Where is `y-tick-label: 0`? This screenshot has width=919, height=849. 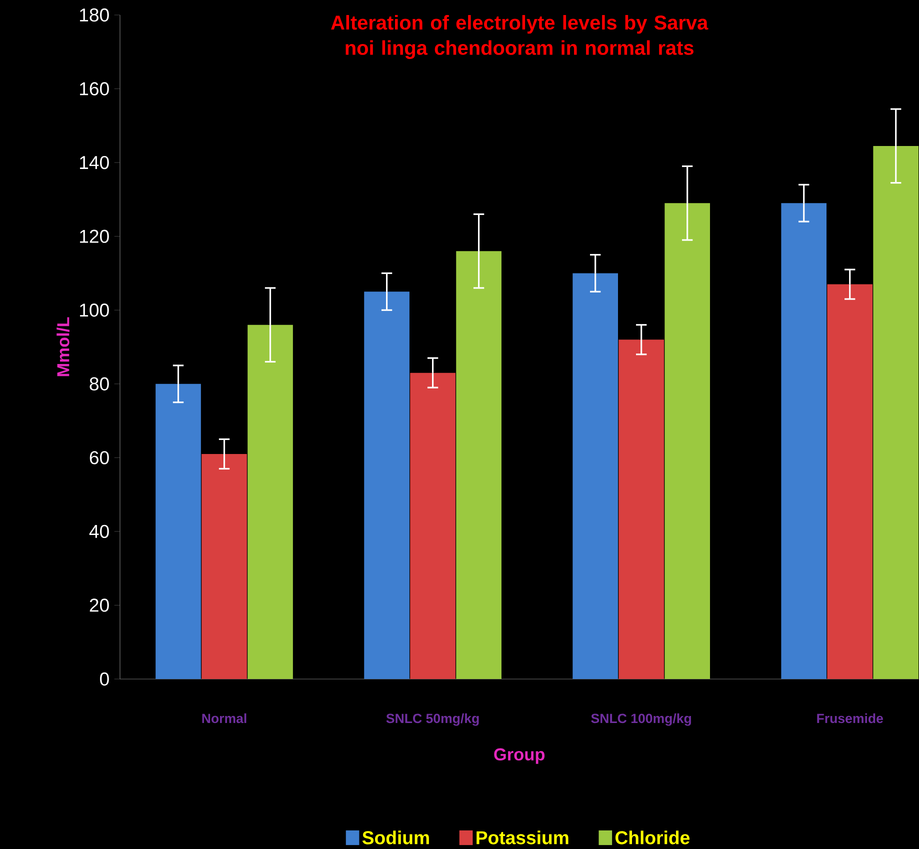 y-tick-label: 0 is located at coordinates (104, 679).